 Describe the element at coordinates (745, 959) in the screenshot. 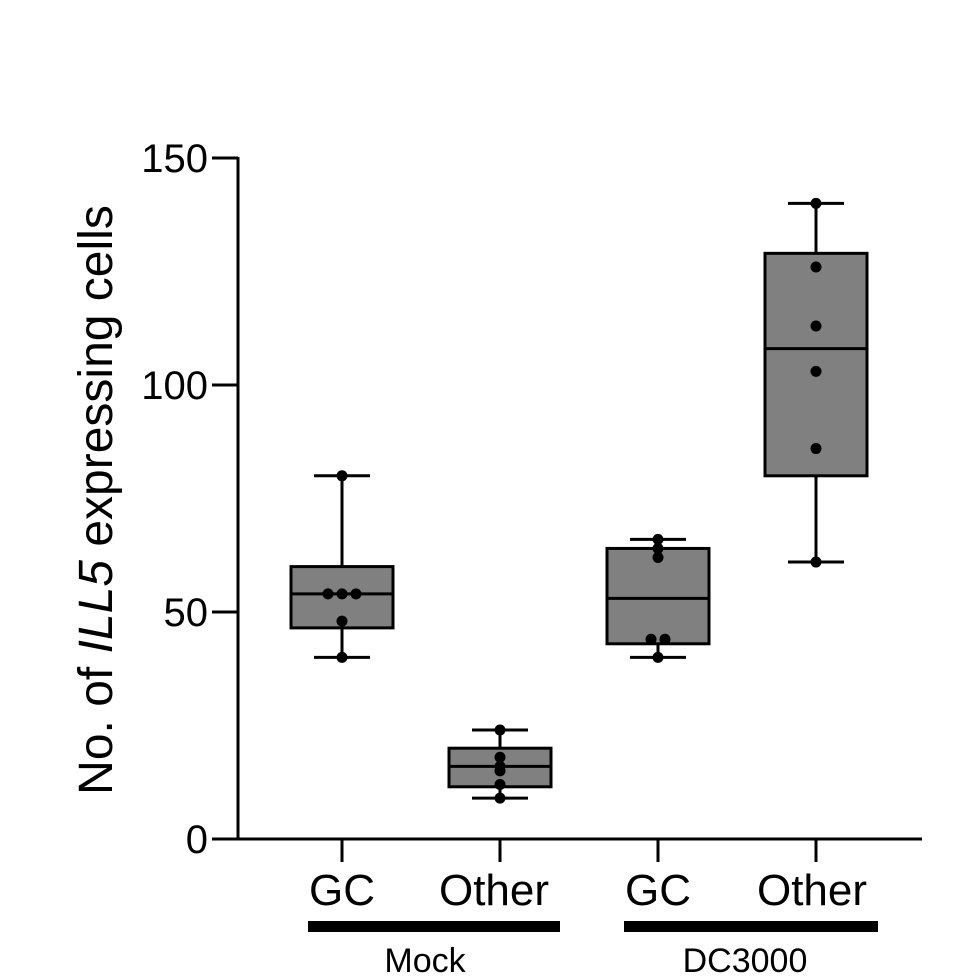

I see `group-label-dc3000: DC3000` at that location.